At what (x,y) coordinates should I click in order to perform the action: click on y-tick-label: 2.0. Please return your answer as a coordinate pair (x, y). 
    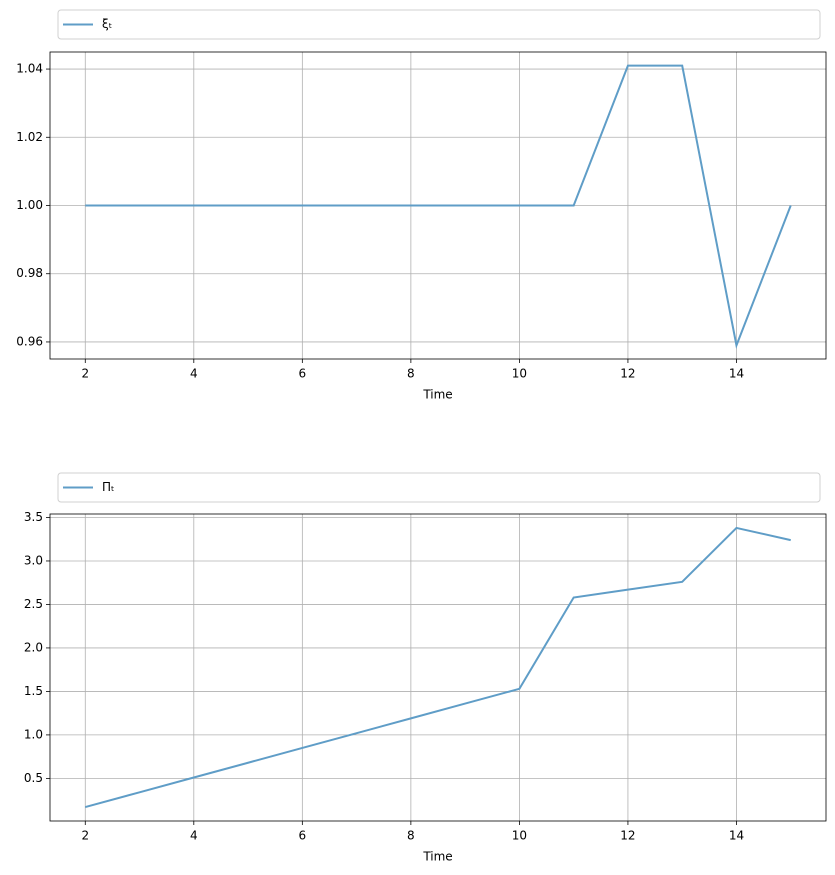
    Looking at the image, I should click on (33, 647).